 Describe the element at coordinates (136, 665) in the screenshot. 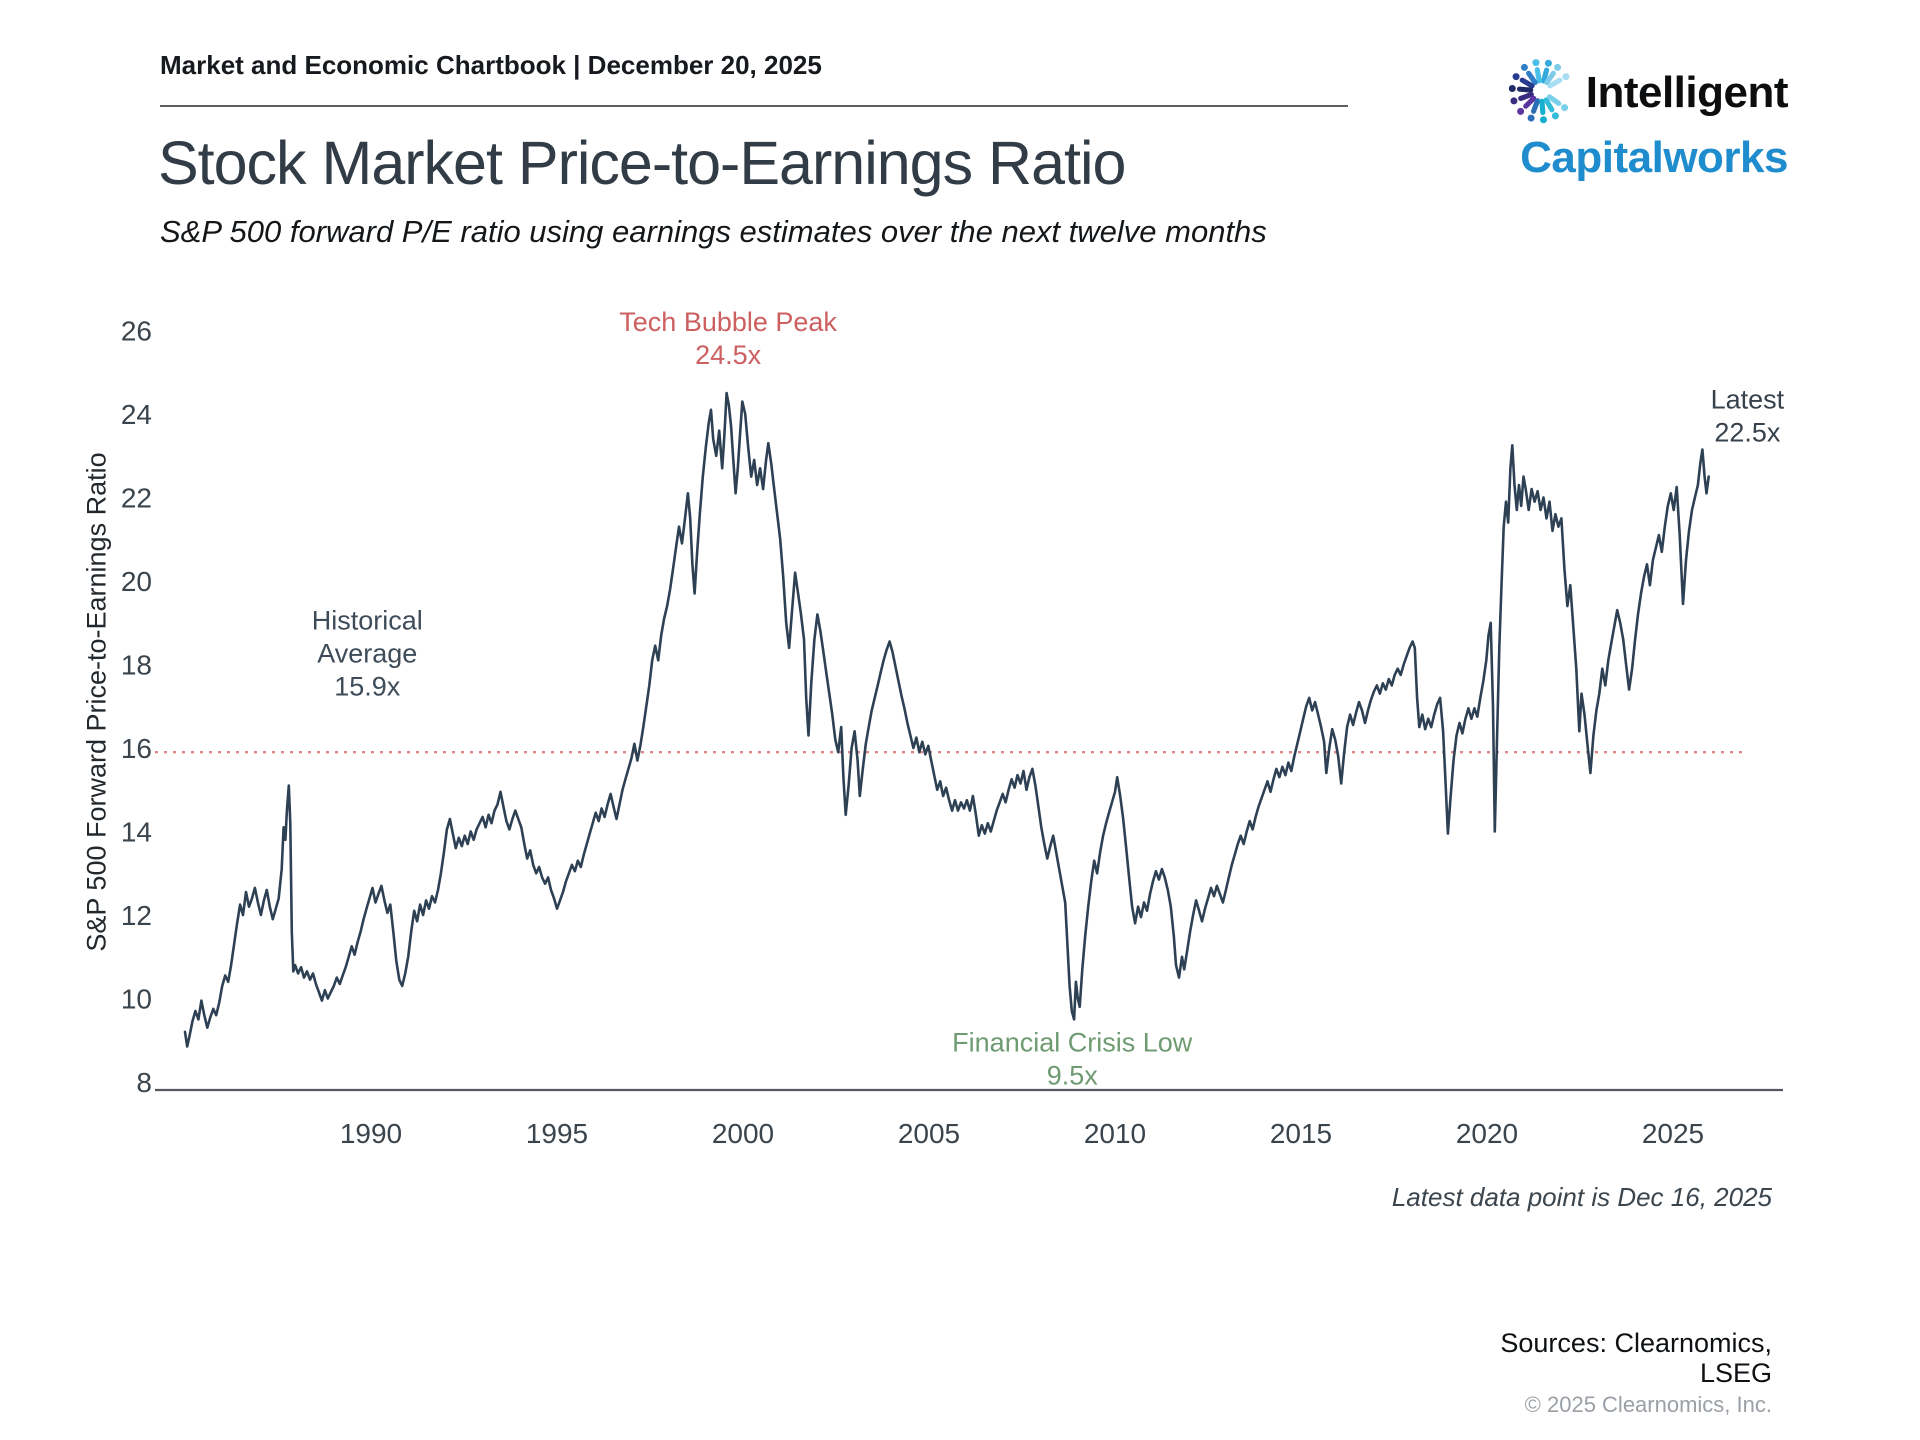

I see `y-tick-label: 18` at that location.